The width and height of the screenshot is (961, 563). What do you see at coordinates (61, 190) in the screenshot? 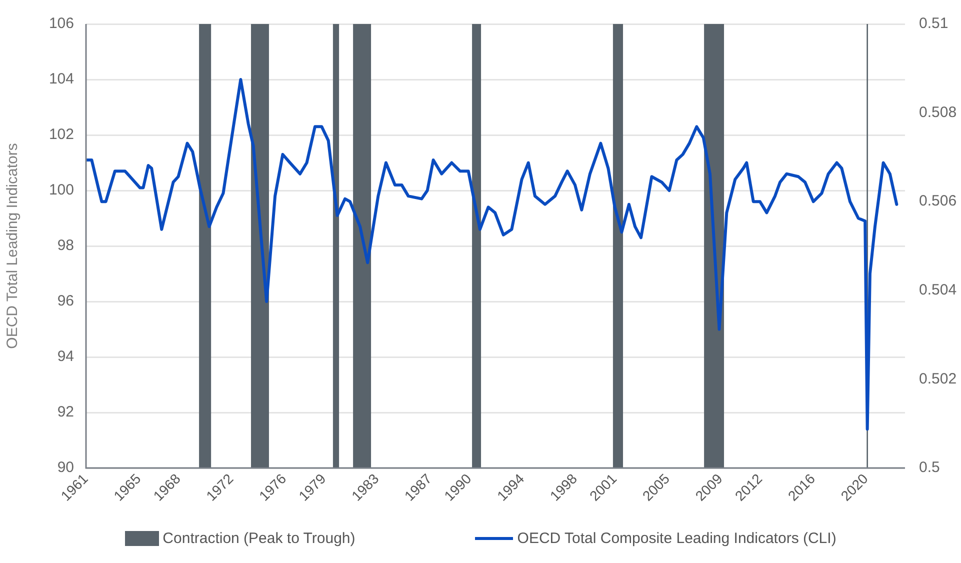
I see `y-tick-label: 100` at bounding box center [61, 190].